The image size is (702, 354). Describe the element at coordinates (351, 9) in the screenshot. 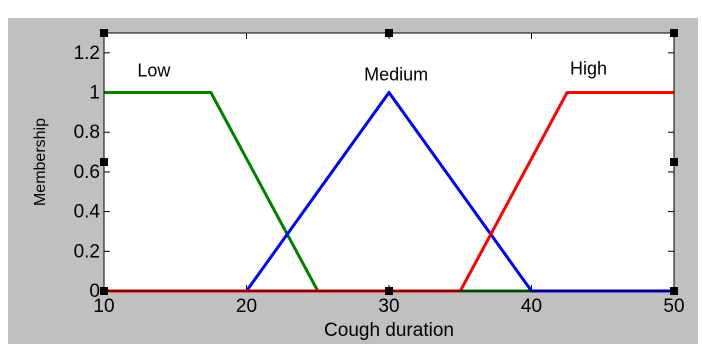

I see `top-strip` at that location.